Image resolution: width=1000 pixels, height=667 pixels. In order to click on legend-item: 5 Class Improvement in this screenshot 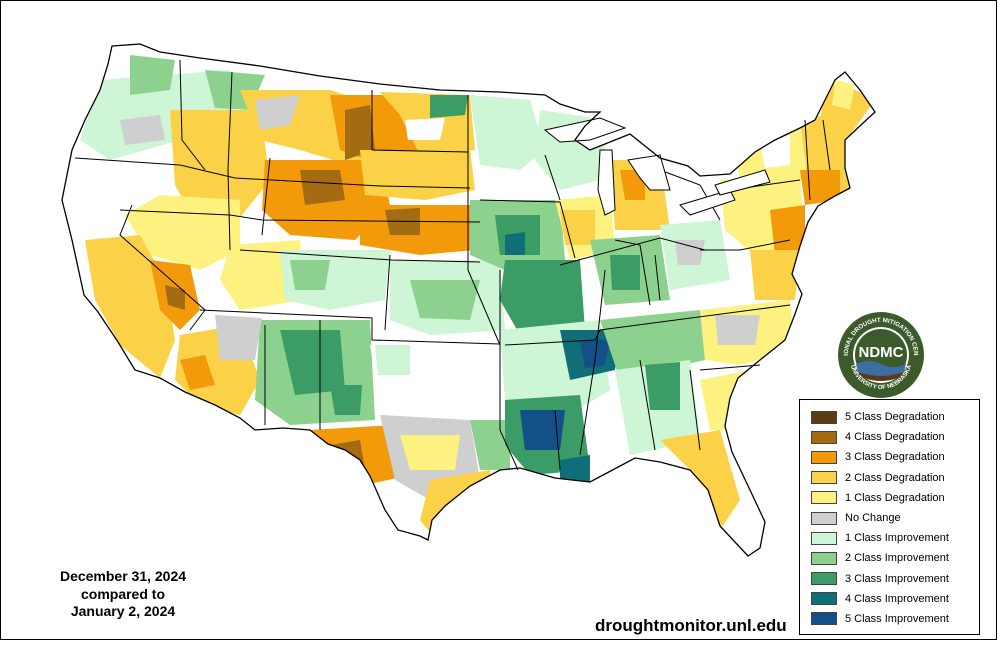, I will do `click(895, 619)`.